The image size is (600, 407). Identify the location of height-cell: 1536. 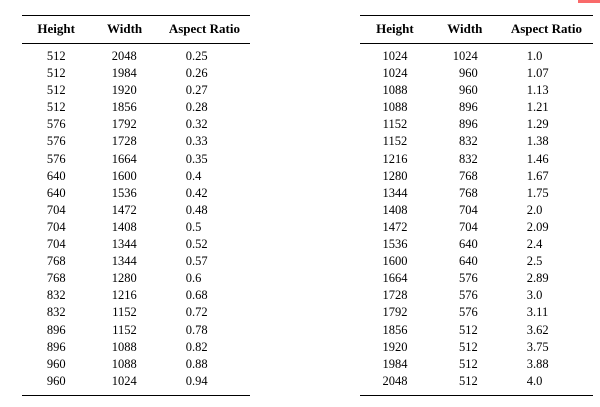
(395, 244).